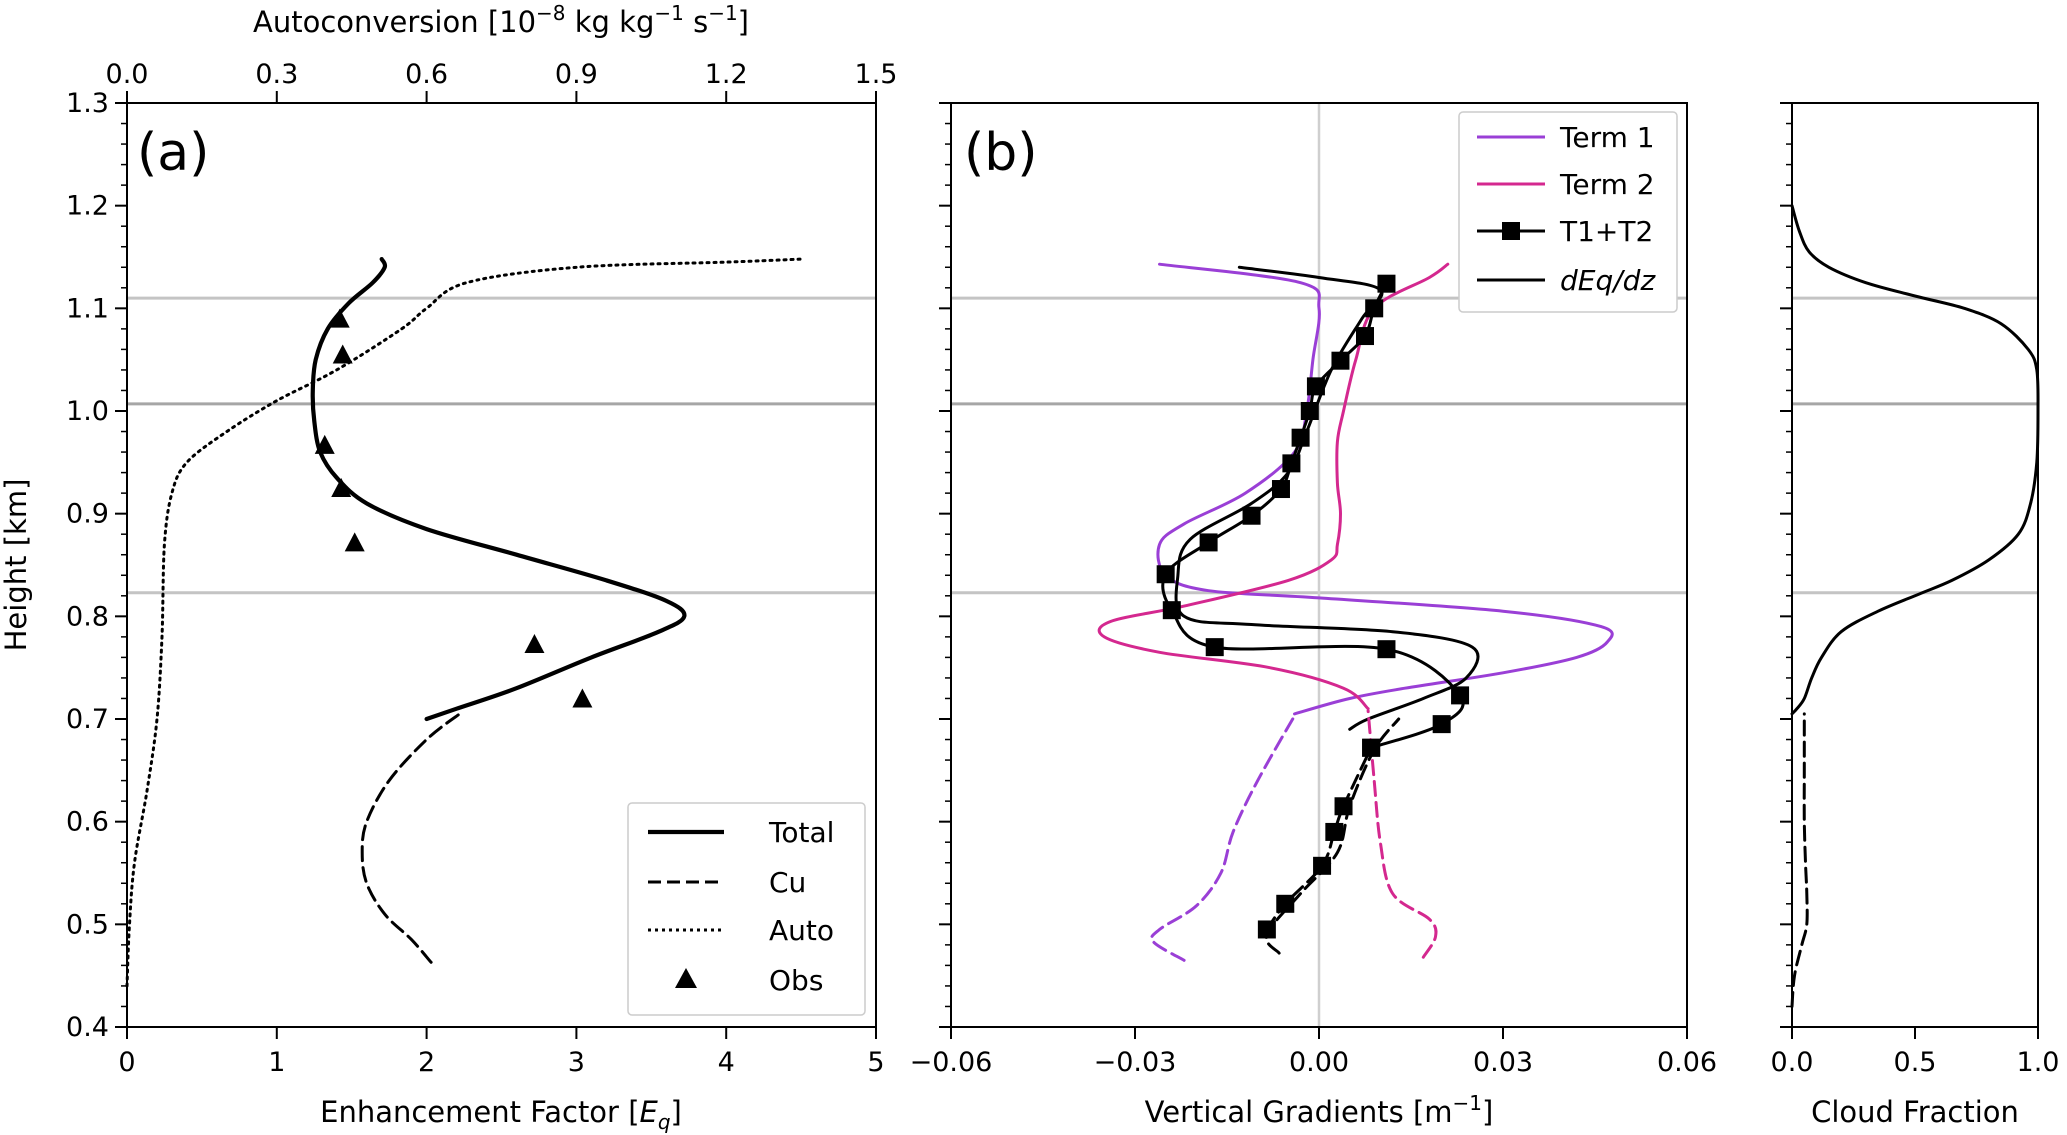 The width and height of the screenshot is (2067, 1135). Describe the element at coordinates (87, 103) in the screenshot. I see `panel-a-ytick-label: 1.3` at that location.